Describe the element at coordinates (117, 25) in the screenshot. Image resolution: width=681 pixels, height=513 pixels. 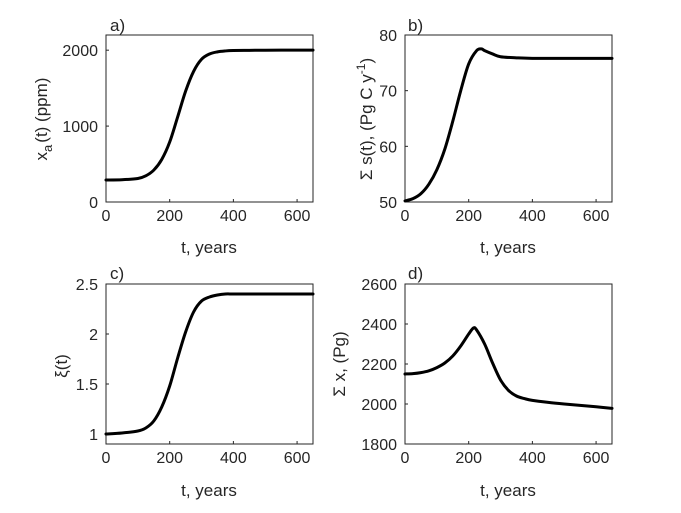
I see `panel-a-label: a)` at that location.